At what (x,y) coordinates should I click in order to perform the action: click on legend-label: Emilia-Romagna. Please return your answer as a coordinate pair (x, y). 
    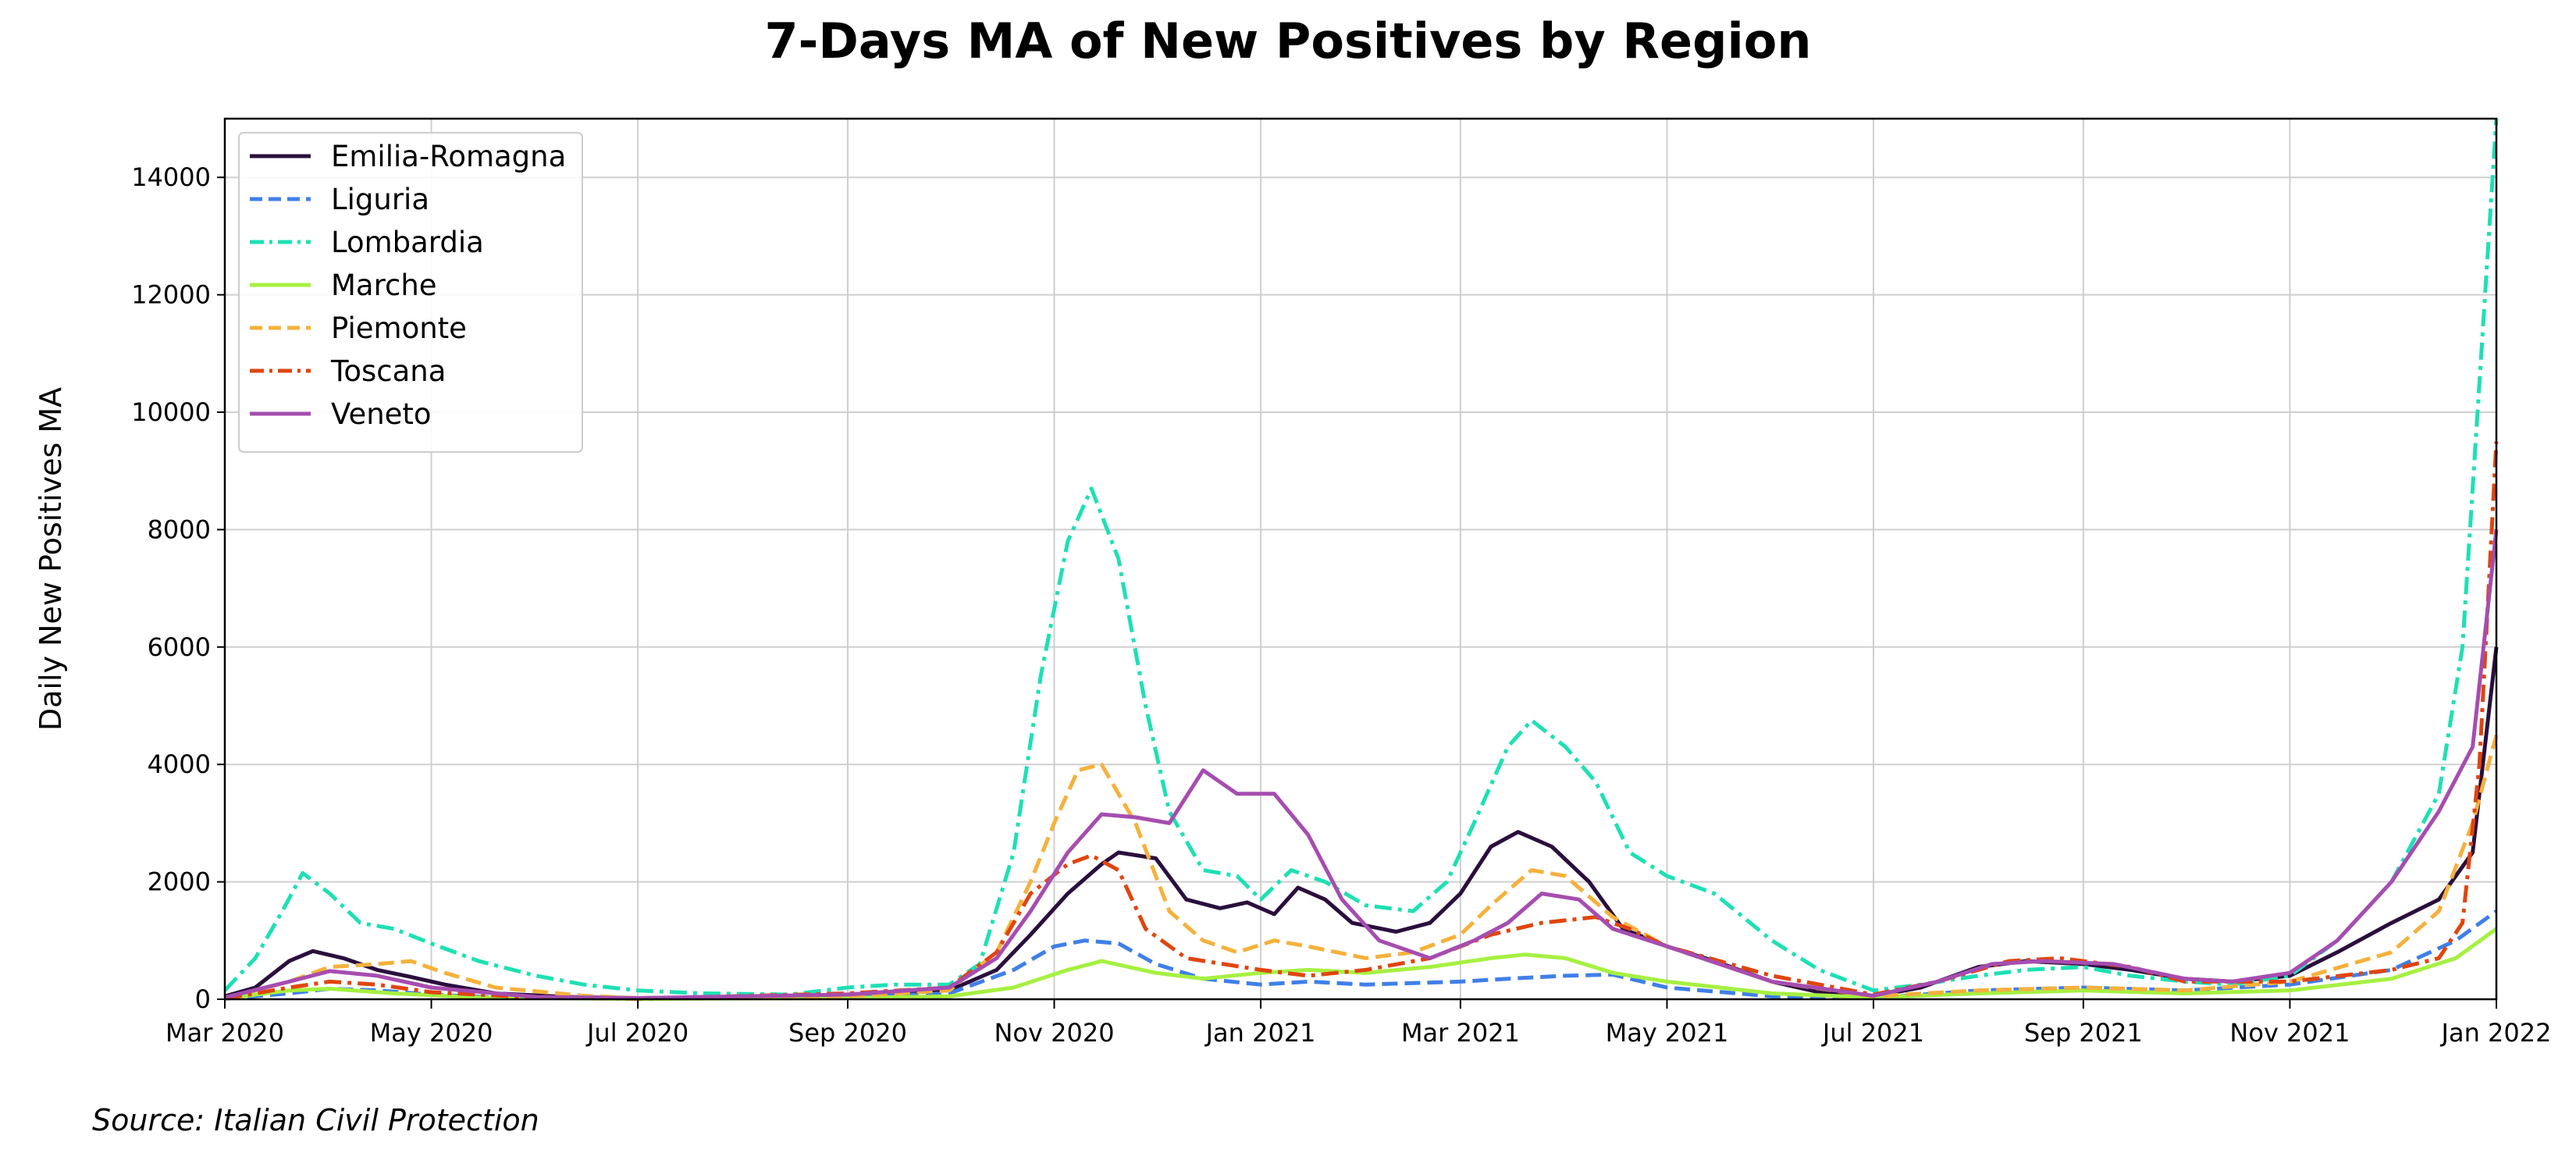
    Looking at the image, I should click on (449, 156).